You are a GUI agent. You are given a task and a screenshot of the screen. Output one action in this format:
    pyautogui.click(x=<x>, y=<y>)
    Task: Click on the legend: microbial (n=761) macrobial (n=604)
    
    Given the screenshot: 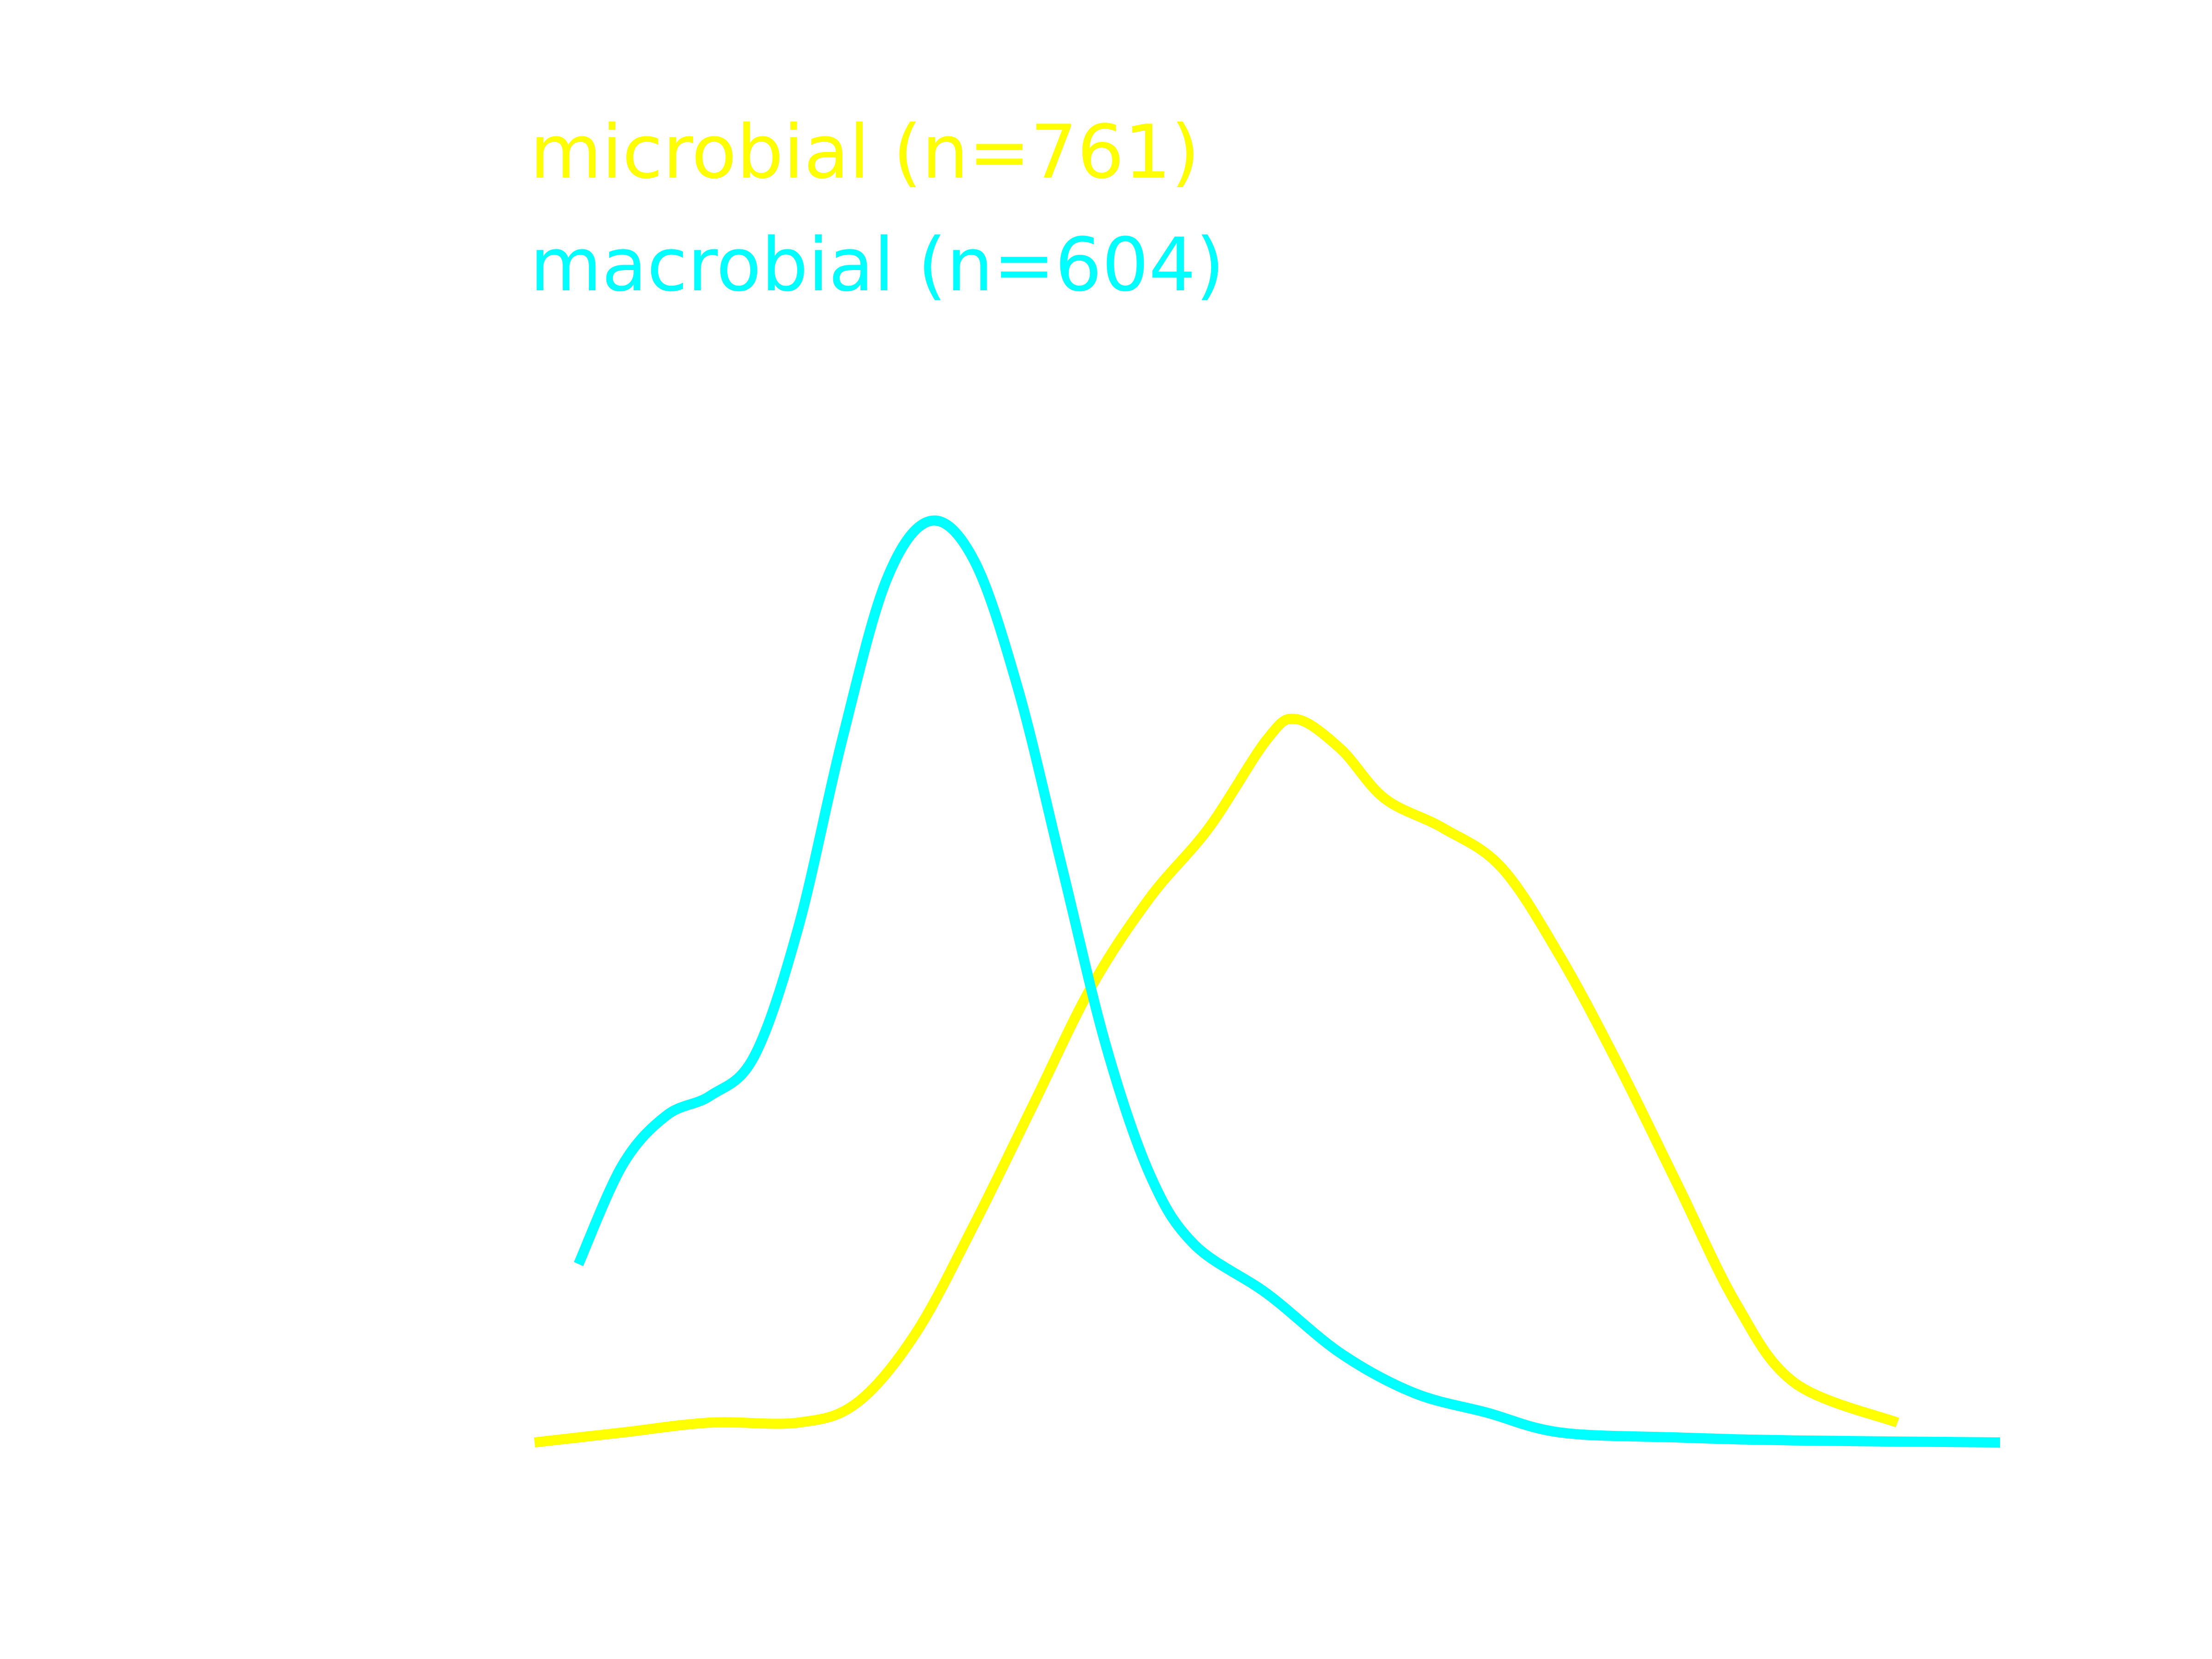 What is the action you would take?
    pyautogui.click(x=877, y=208)
    